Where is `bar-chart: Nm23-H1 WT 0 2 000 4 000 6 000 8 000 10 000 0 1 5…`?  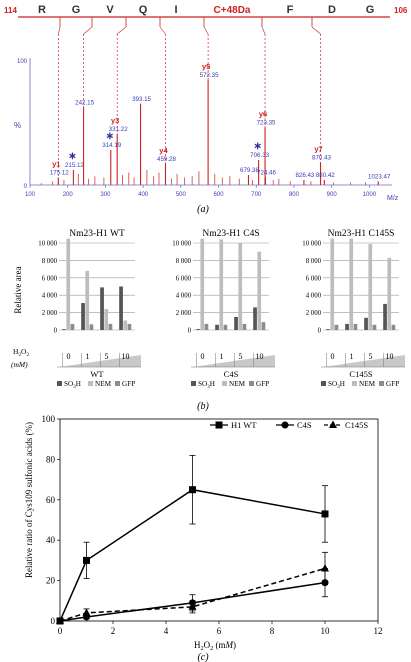 bar-chart: Nm23-H1 WT 0 2 000 4 000 6 000 8 000 10 000 0 1 5… is located at coordinates (89, 309).